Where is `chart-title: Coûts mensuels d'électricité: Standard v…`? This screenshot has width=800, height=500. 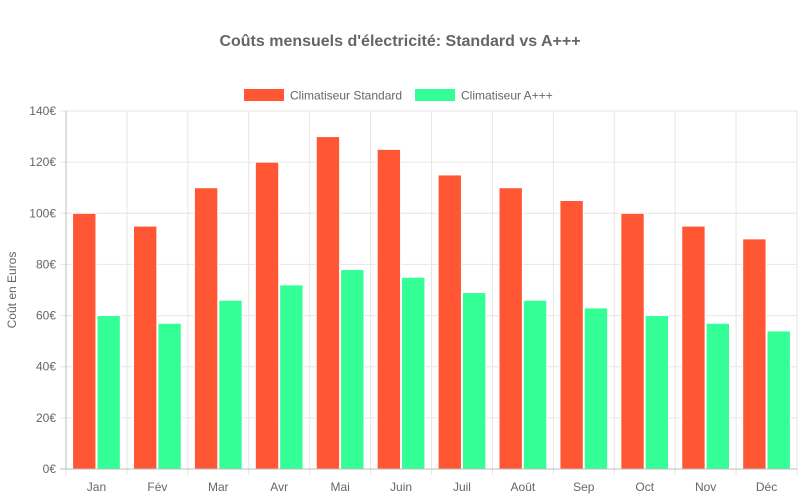 chart-title: Coûts mensuels d'électricité: Standard v… is located at coordinates (399, 41).